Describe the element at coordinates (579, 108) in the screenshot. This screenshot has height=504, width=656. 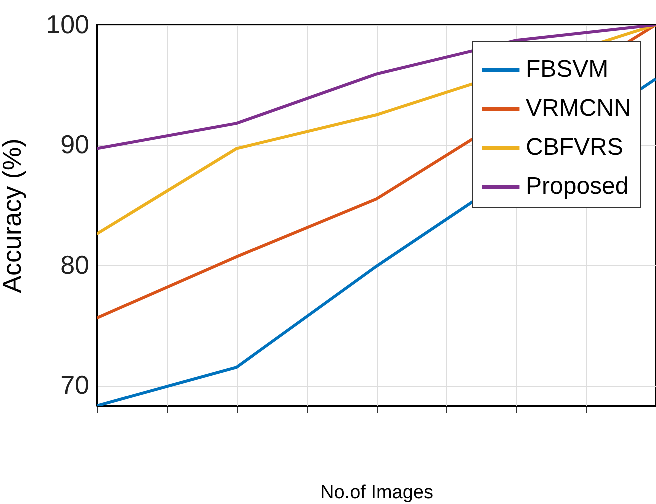
I see `legend-label: VRMCNN` at that location.